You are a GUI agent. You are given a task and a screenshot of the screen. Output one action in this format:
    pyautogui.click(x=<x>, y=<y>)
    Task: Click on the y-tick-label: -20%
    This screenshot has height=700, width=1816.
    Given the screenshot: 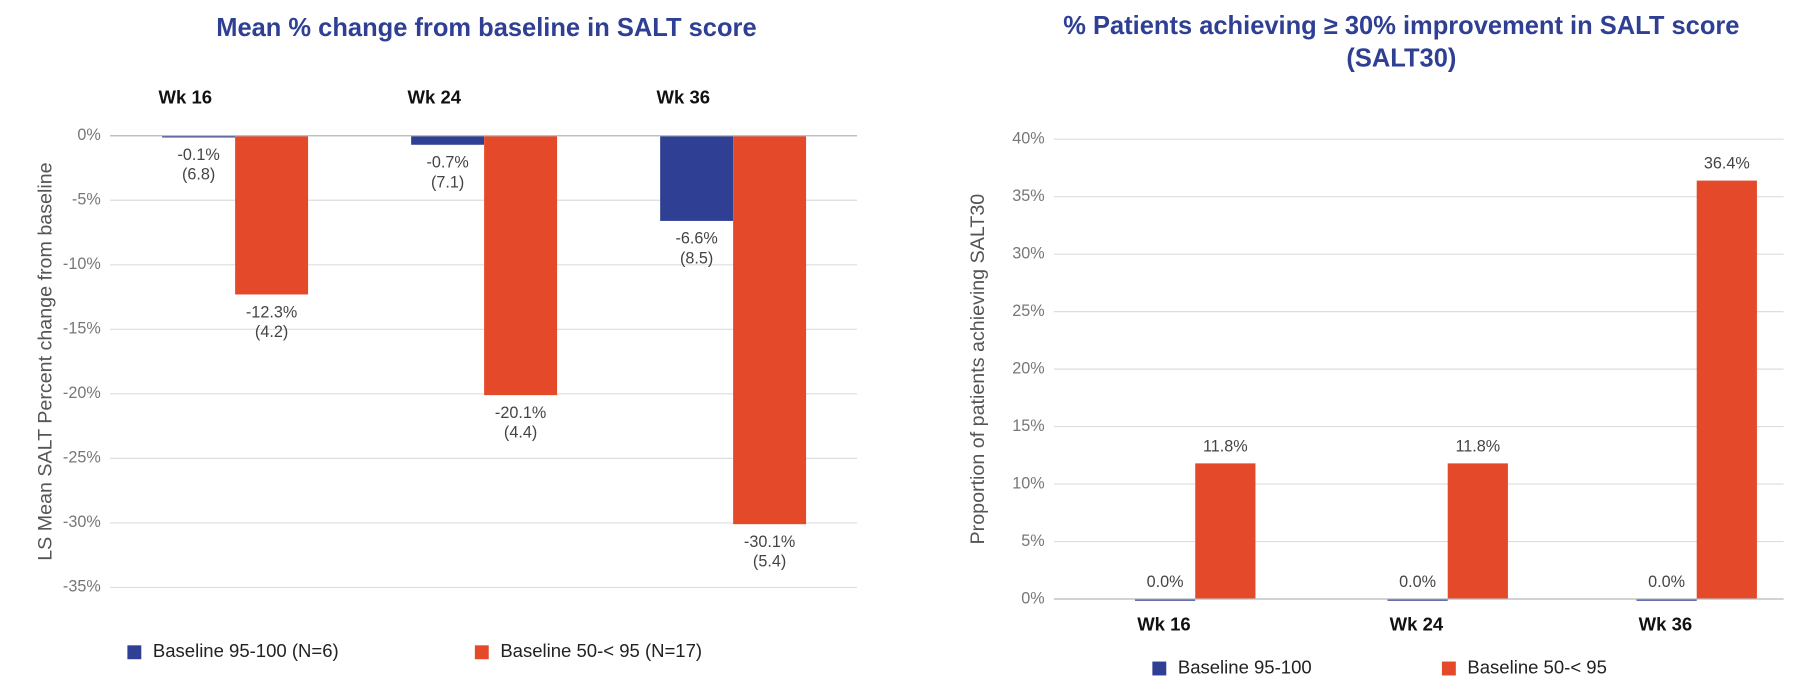 What is the action you would take?
    pyautogui.click(x=82, y=393)
    